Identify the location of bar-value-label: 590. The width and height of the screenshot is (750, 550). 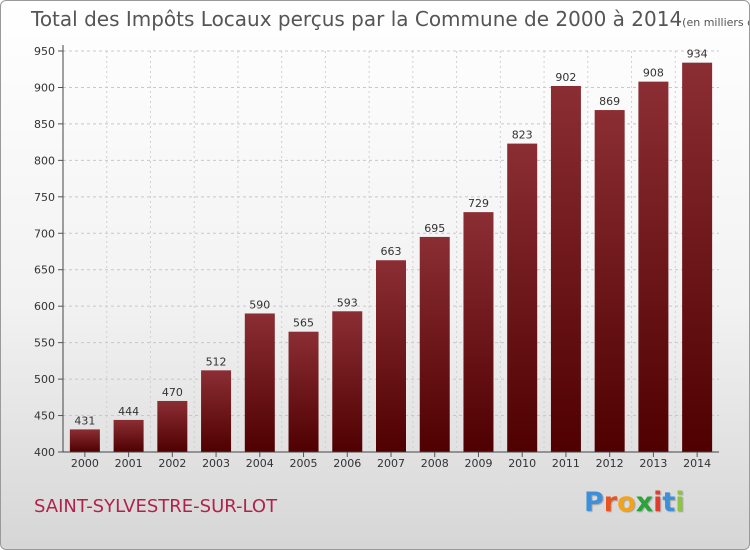
(259, 304).